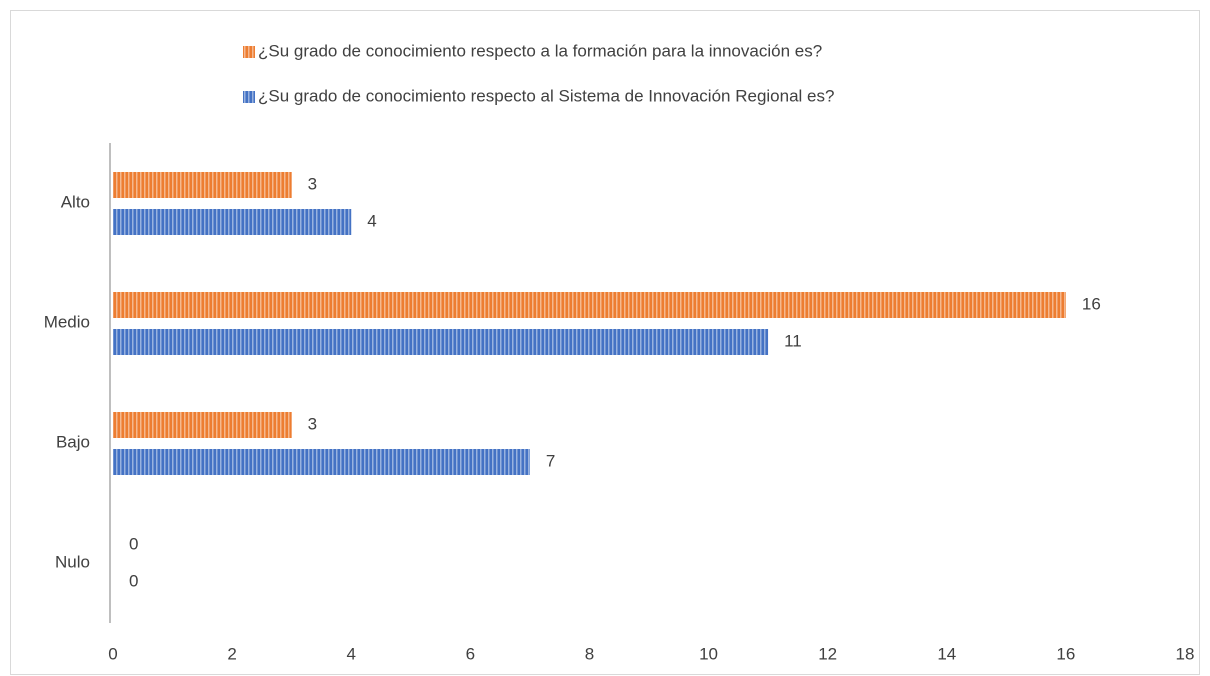  Describe the element at coordinates (589, 653) in the screenshot. I see `x-tick-label: 8` at that location.